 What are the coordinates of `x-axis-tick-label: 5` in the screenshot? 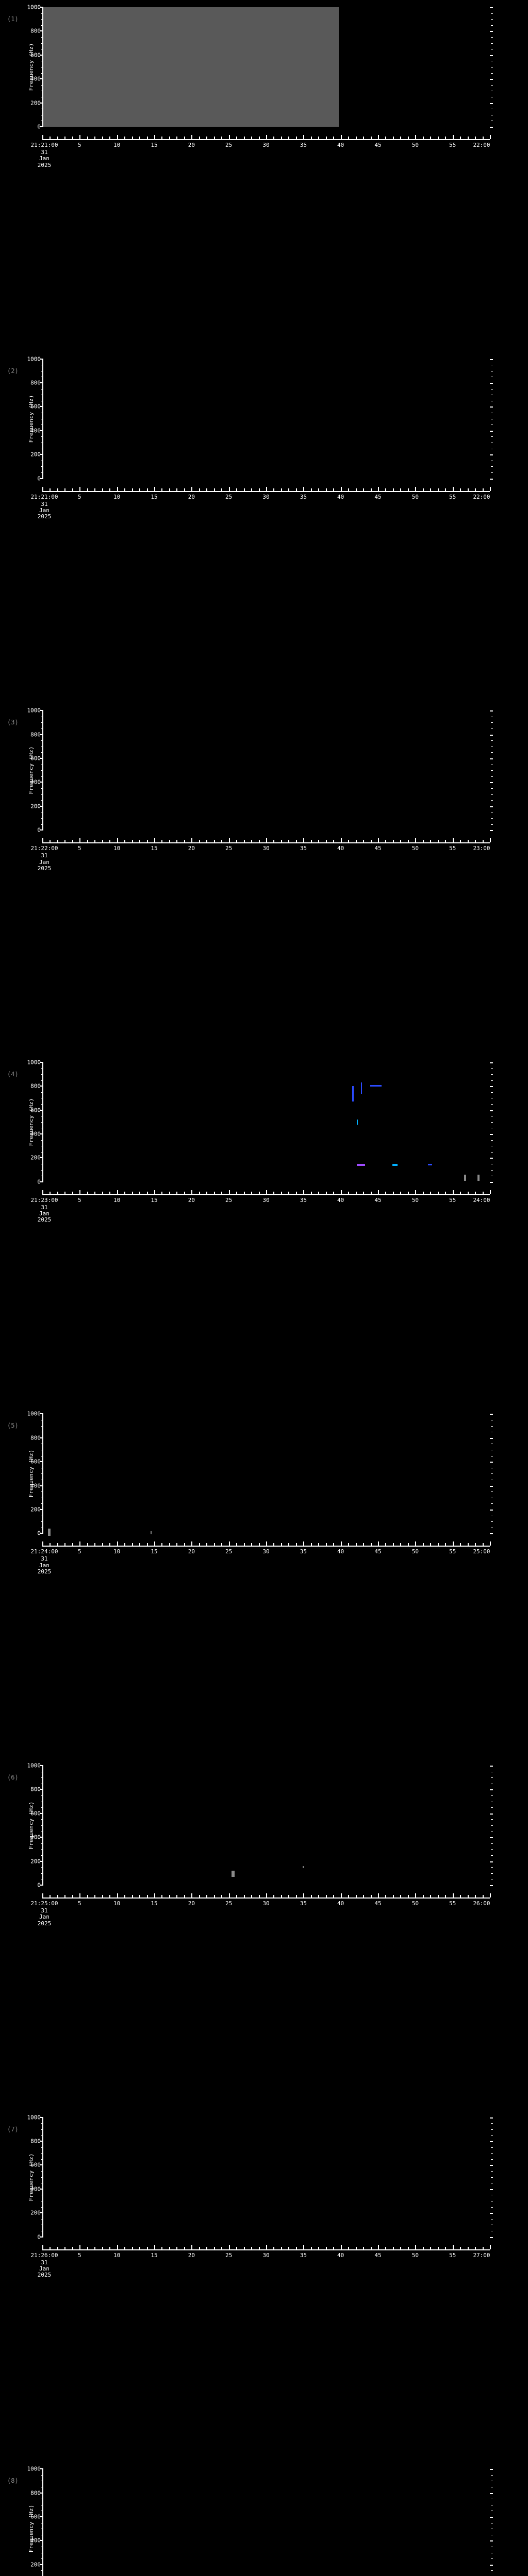 It's located at (79, 1200).